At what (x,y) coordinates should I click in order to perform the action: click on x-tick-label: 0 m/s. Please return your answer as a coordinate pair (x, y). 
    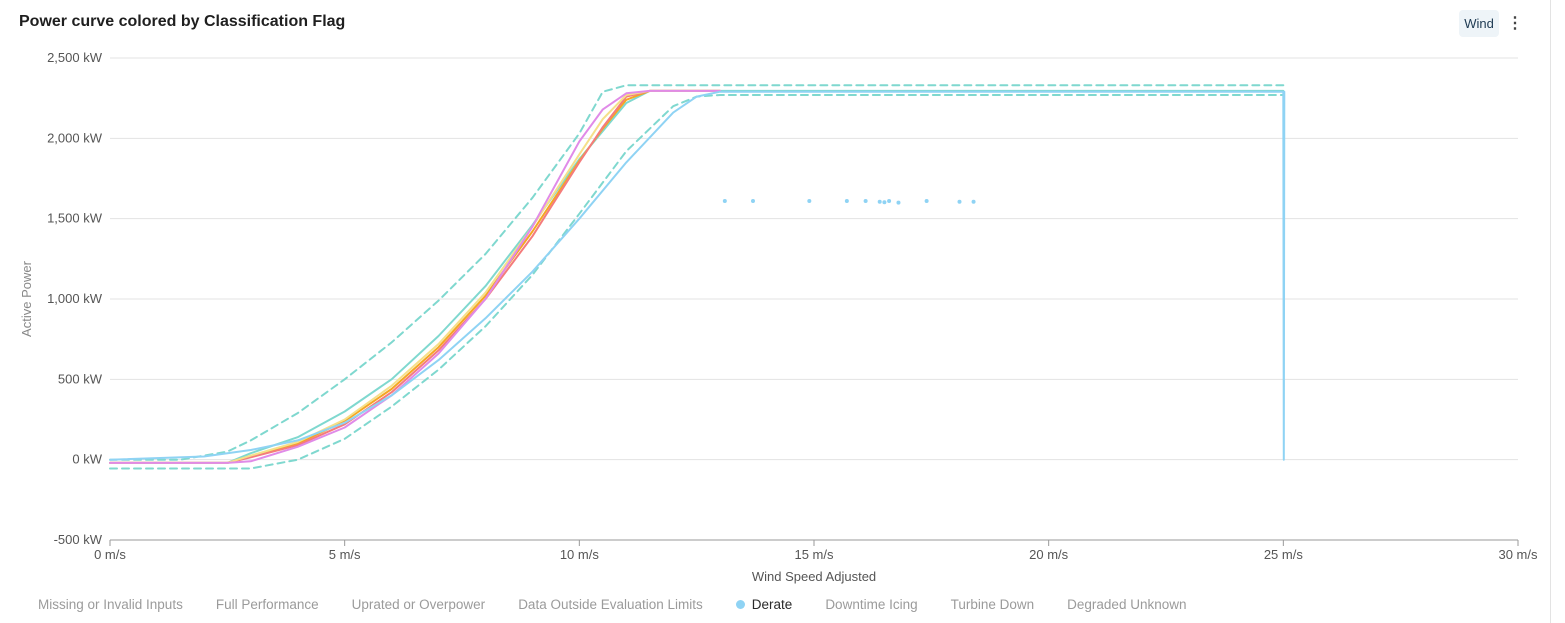
    Looking at the image, I should click on (110, 554).